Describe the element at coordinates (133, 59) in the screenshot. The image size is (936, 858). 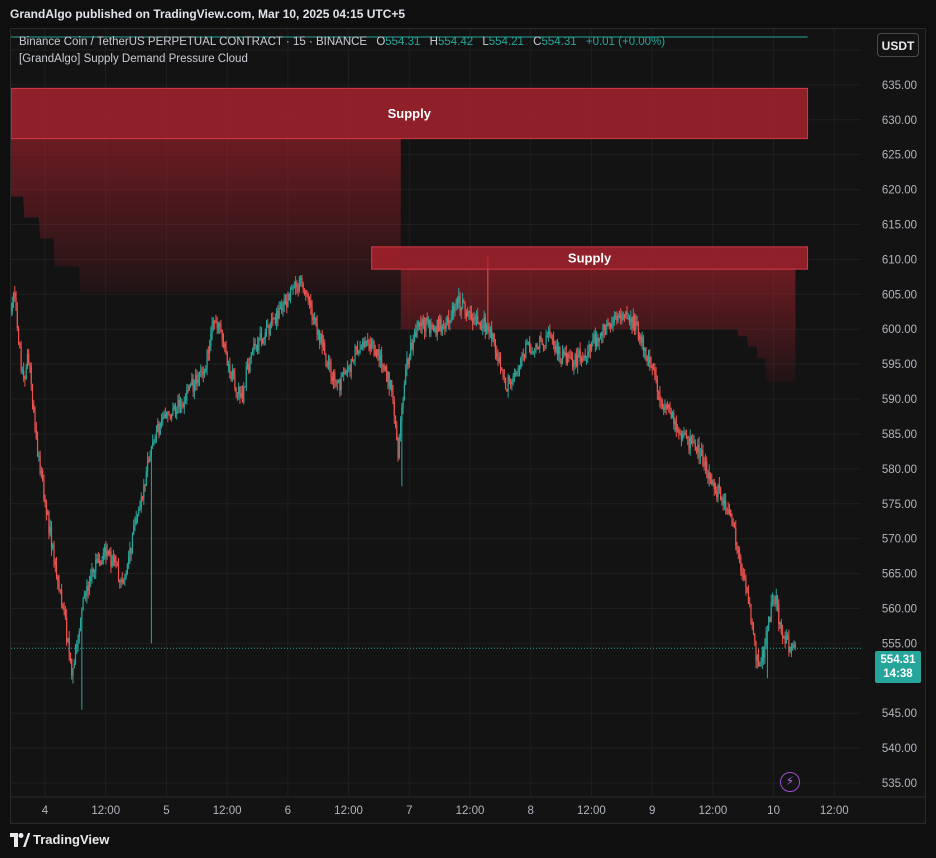
I see `indicator-legend: [GrandAlgo] Supply Demand Pressure Cloud` at that location.